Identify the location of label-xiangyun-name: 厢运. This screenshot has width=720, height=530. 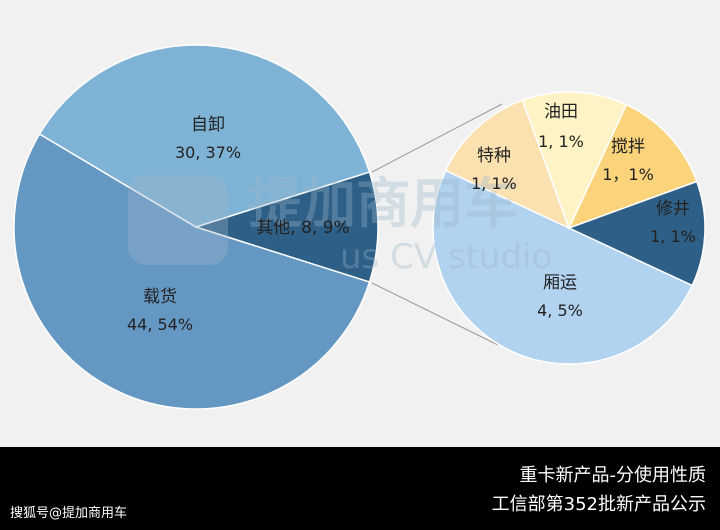
(560, 283).